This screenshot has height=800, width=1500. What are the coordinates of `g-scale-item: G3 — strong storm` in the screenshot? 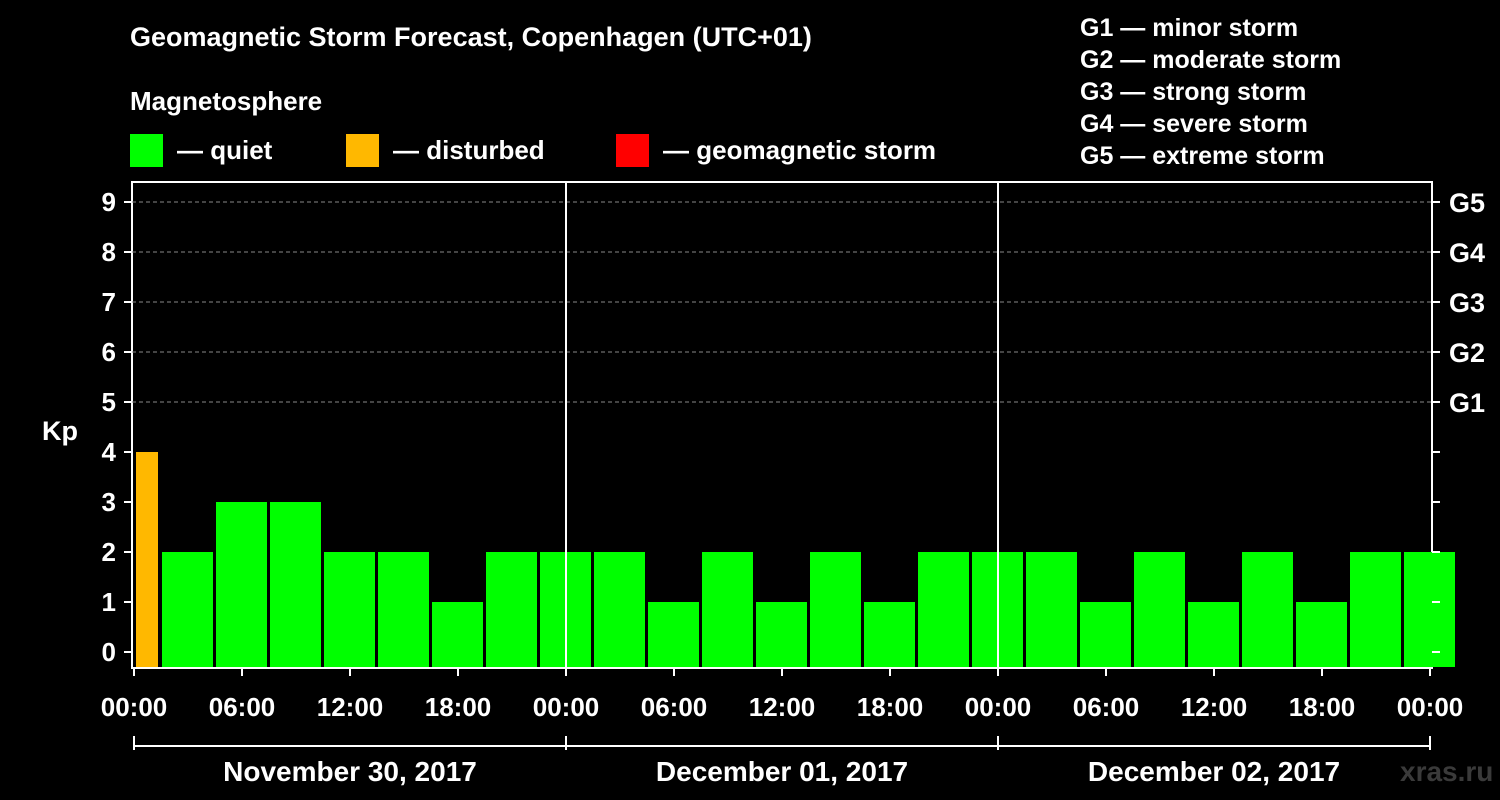 It's located at (1193, 92).